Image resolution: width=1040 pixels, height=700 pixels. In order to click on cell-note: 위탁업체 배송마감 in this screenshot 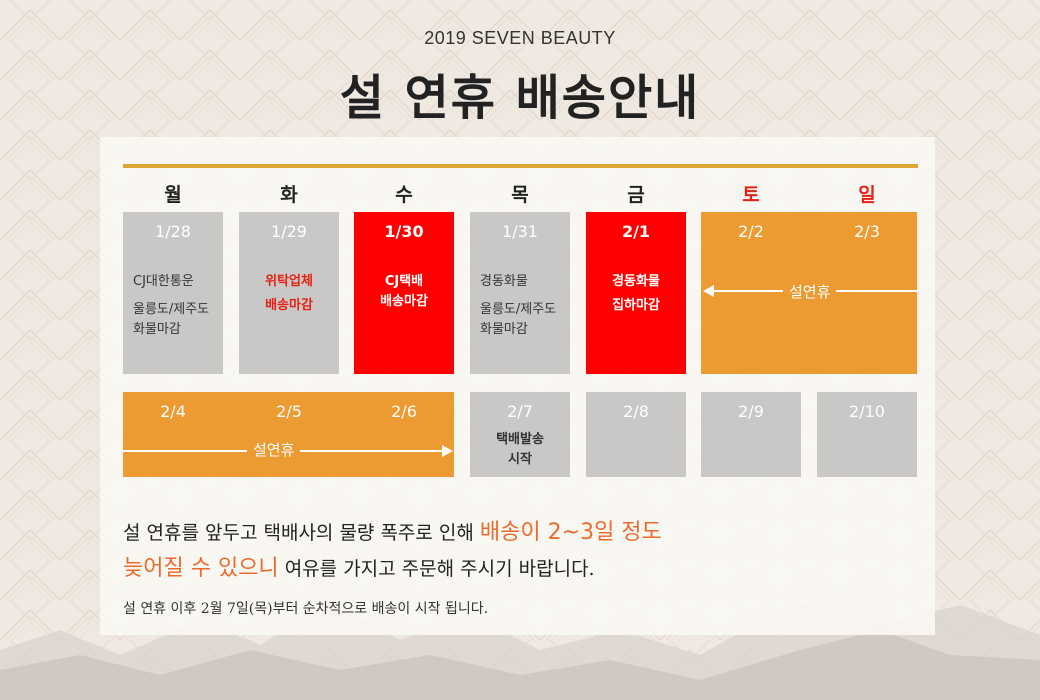, I will do `click(289, 294)`.